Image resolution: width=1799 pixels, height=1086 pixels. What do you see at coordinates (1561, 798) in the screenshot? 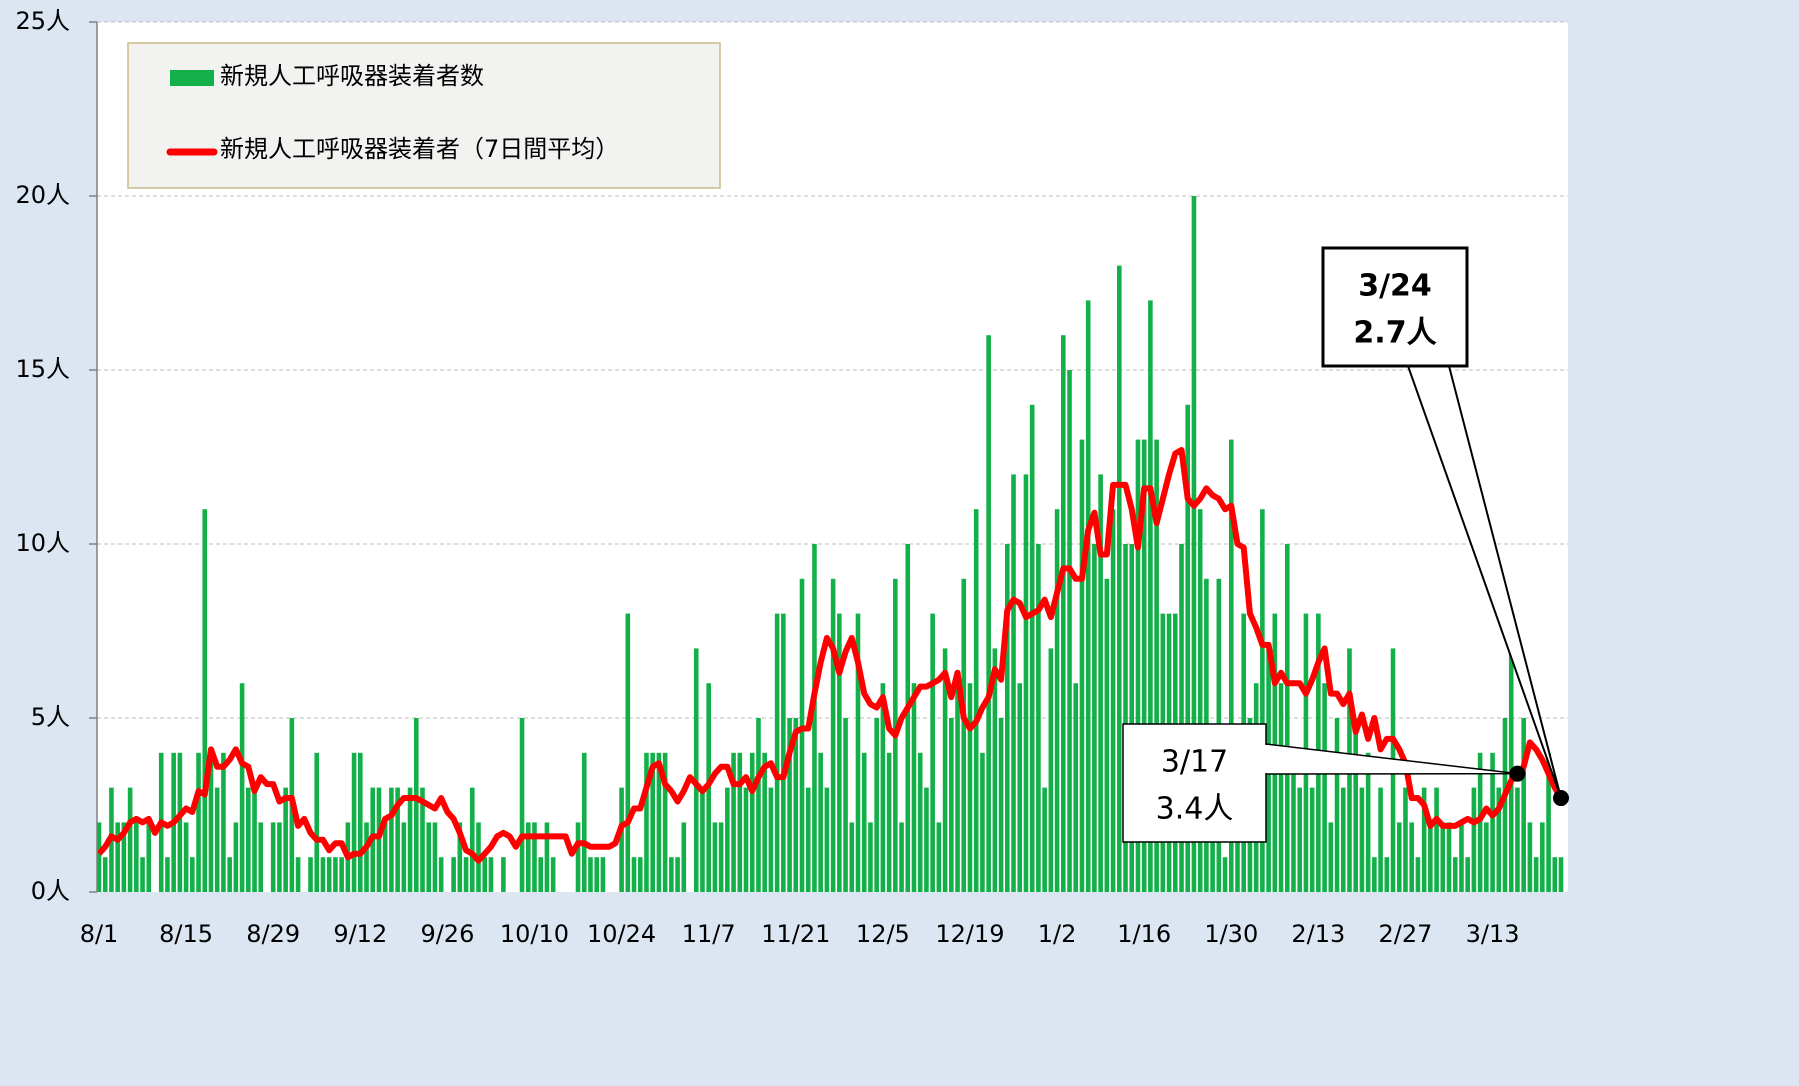
I see `annotation-point` at bounding box center [1561, 798].